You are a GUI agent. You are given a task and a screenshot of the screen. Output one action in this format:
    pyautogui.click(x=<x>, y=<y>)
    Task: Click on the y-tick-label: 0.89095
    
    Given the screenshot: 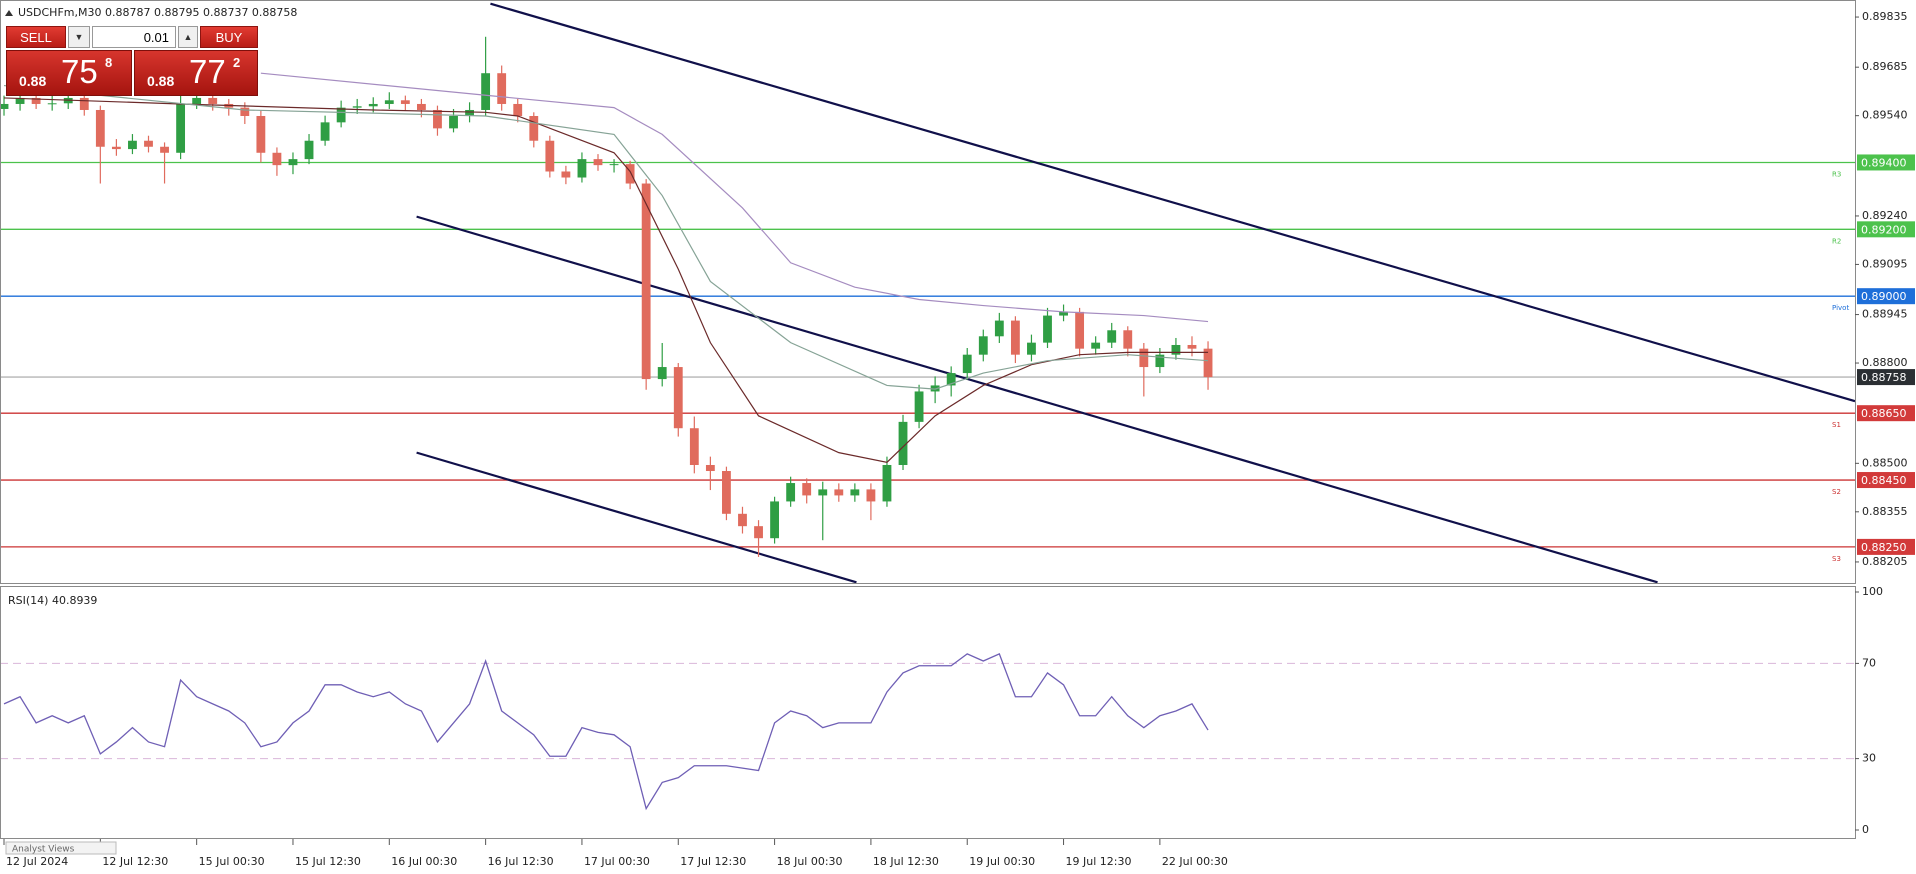 What is the action you would take?
    pyautogui.click(x=1885, y=263)
    